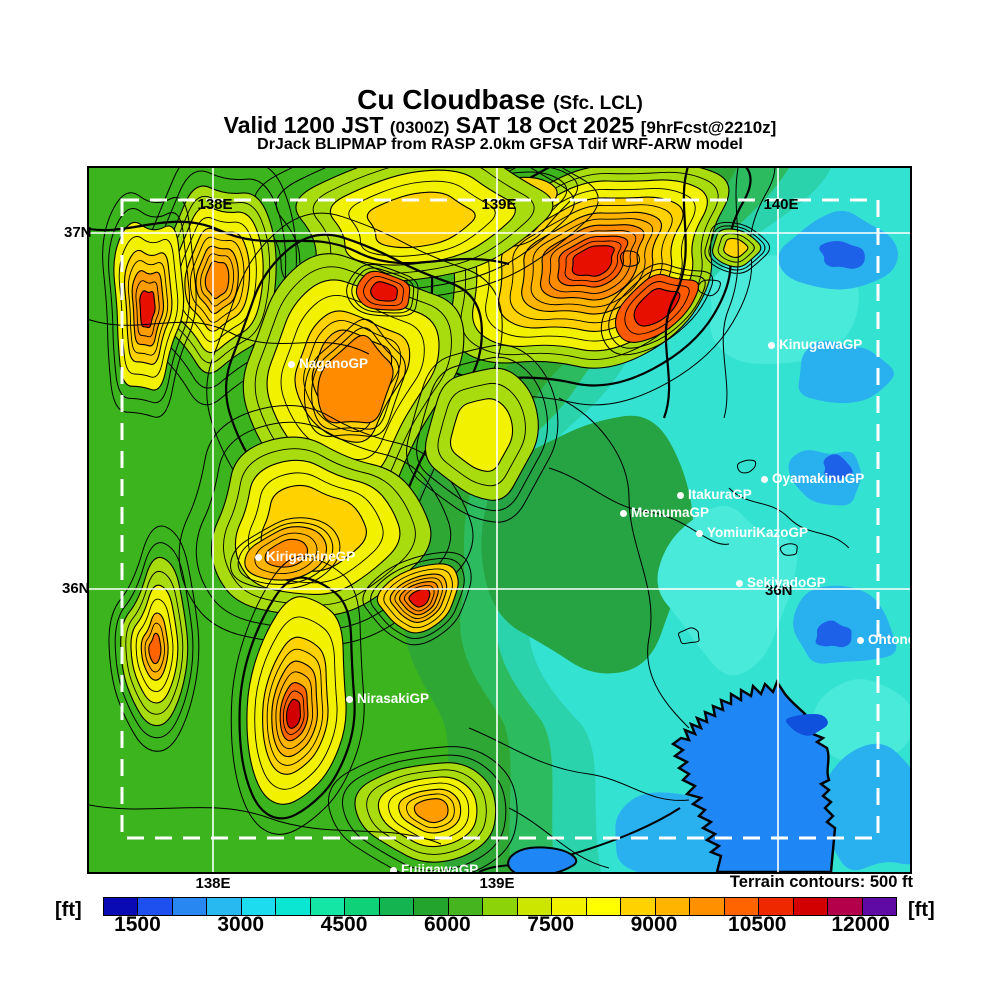 Image resolution: width=1000 pixels, height=1000 pixels. Describe the element at coordinates (921, 910) in the screenshot. I see `legend-unit-right: [ft]` at that location.